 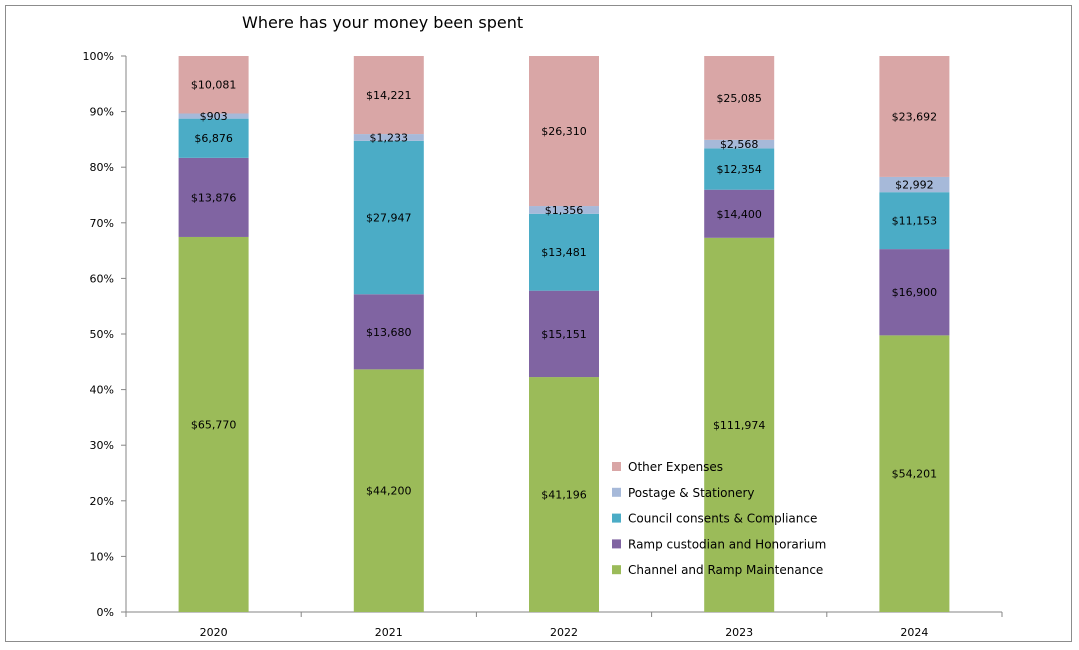 I want to click on data-label: $11,153, so click(x=915, y=221).